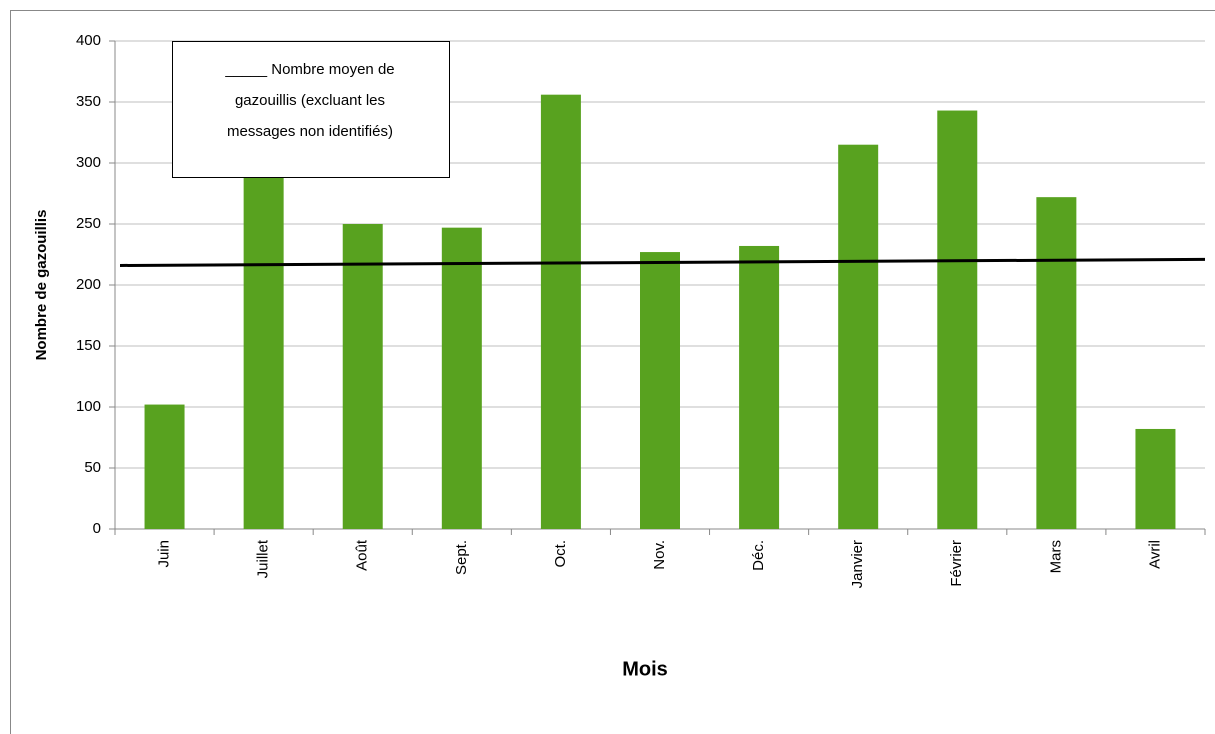  Describe the element at coordinates (88, 223) in the screenshot. I see `y-tick-label: 250` at that location.